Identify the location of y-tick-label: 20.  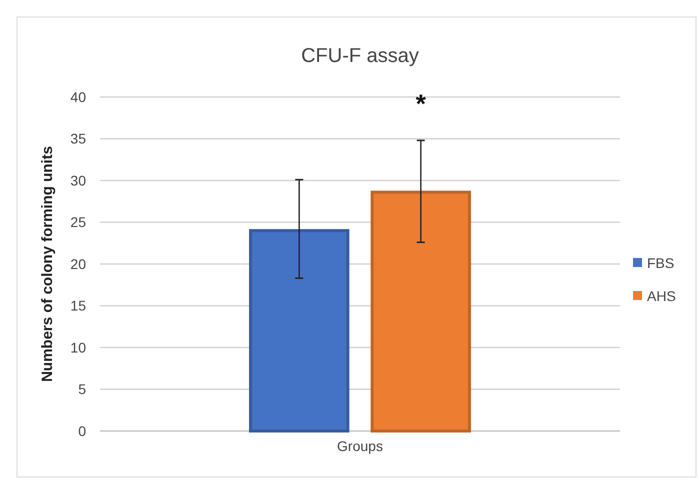
(78, 264).